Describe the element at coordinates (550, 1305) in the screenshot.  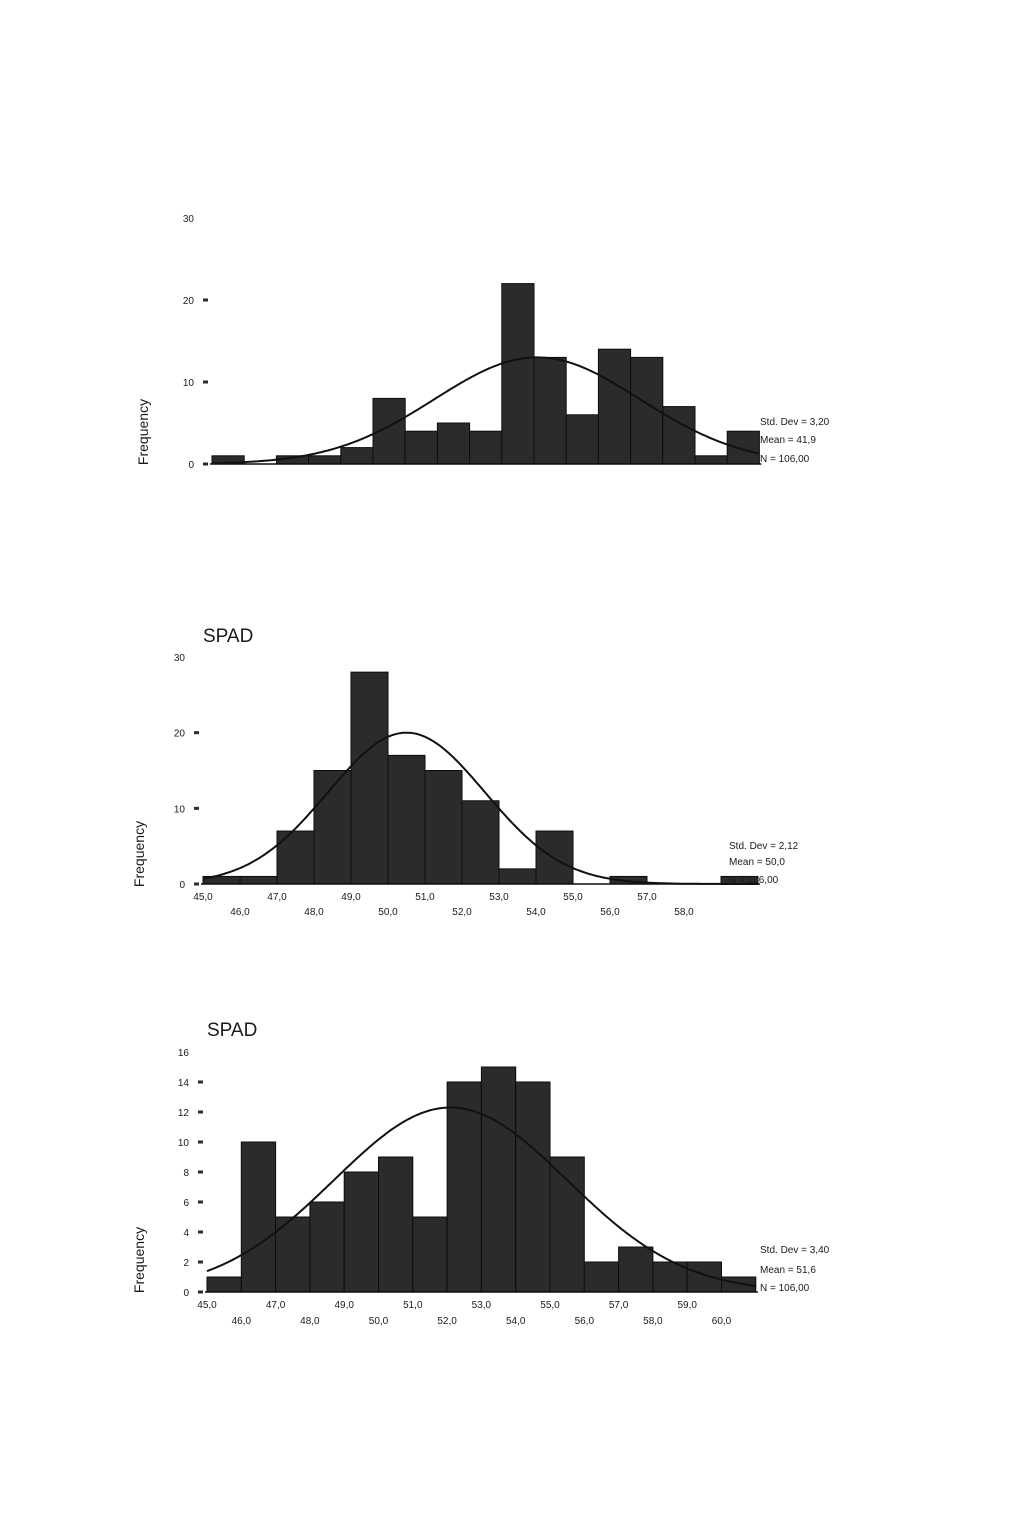
I see `chart3-x-tick-label: 55,0` at that location.